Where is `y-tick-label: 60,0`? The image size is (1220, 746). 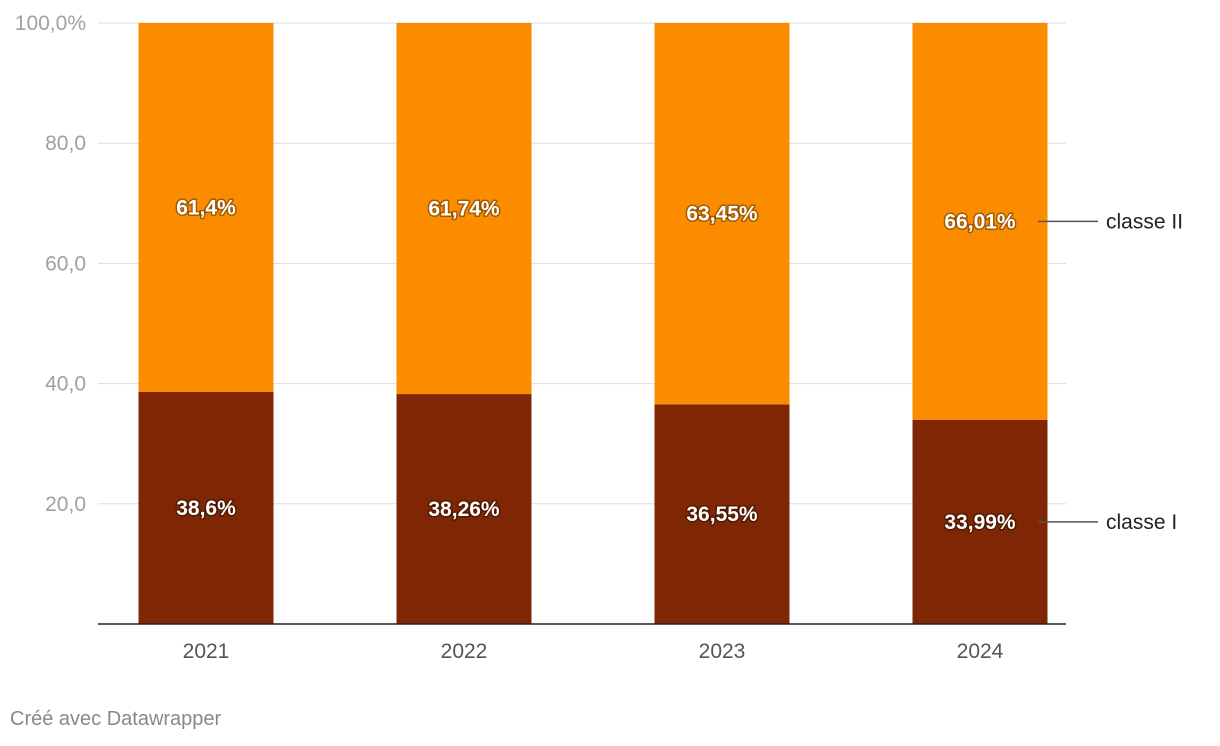
y-tick-label: 60,0 is located at coordinates (65, 263).